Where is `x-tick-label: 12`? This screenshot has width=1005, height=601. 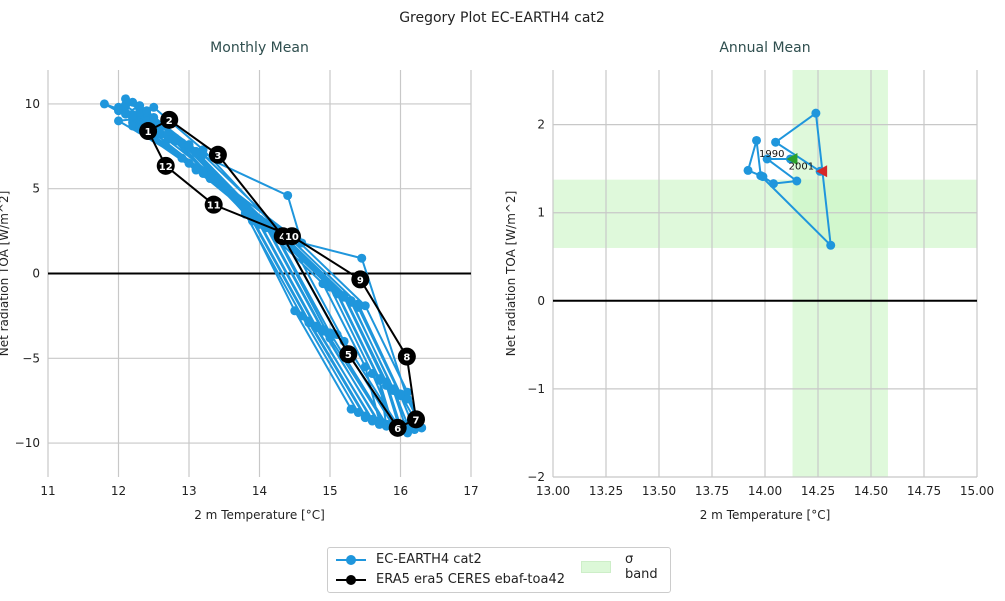
x-tick-label: 12 is located at coordinates (118, 491).